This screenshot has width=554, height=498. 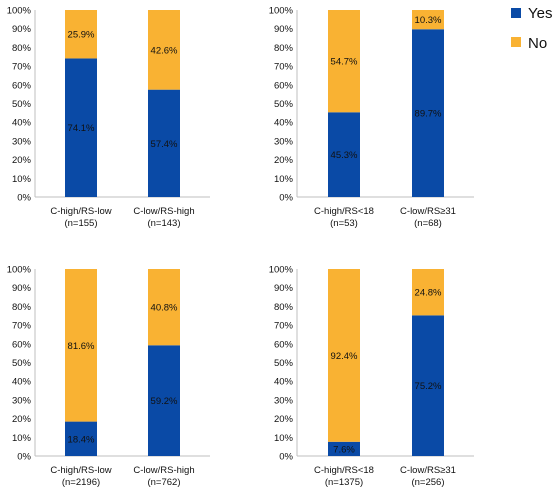 I want to click on data-label: 75.2%, so click(x=428, y=386).